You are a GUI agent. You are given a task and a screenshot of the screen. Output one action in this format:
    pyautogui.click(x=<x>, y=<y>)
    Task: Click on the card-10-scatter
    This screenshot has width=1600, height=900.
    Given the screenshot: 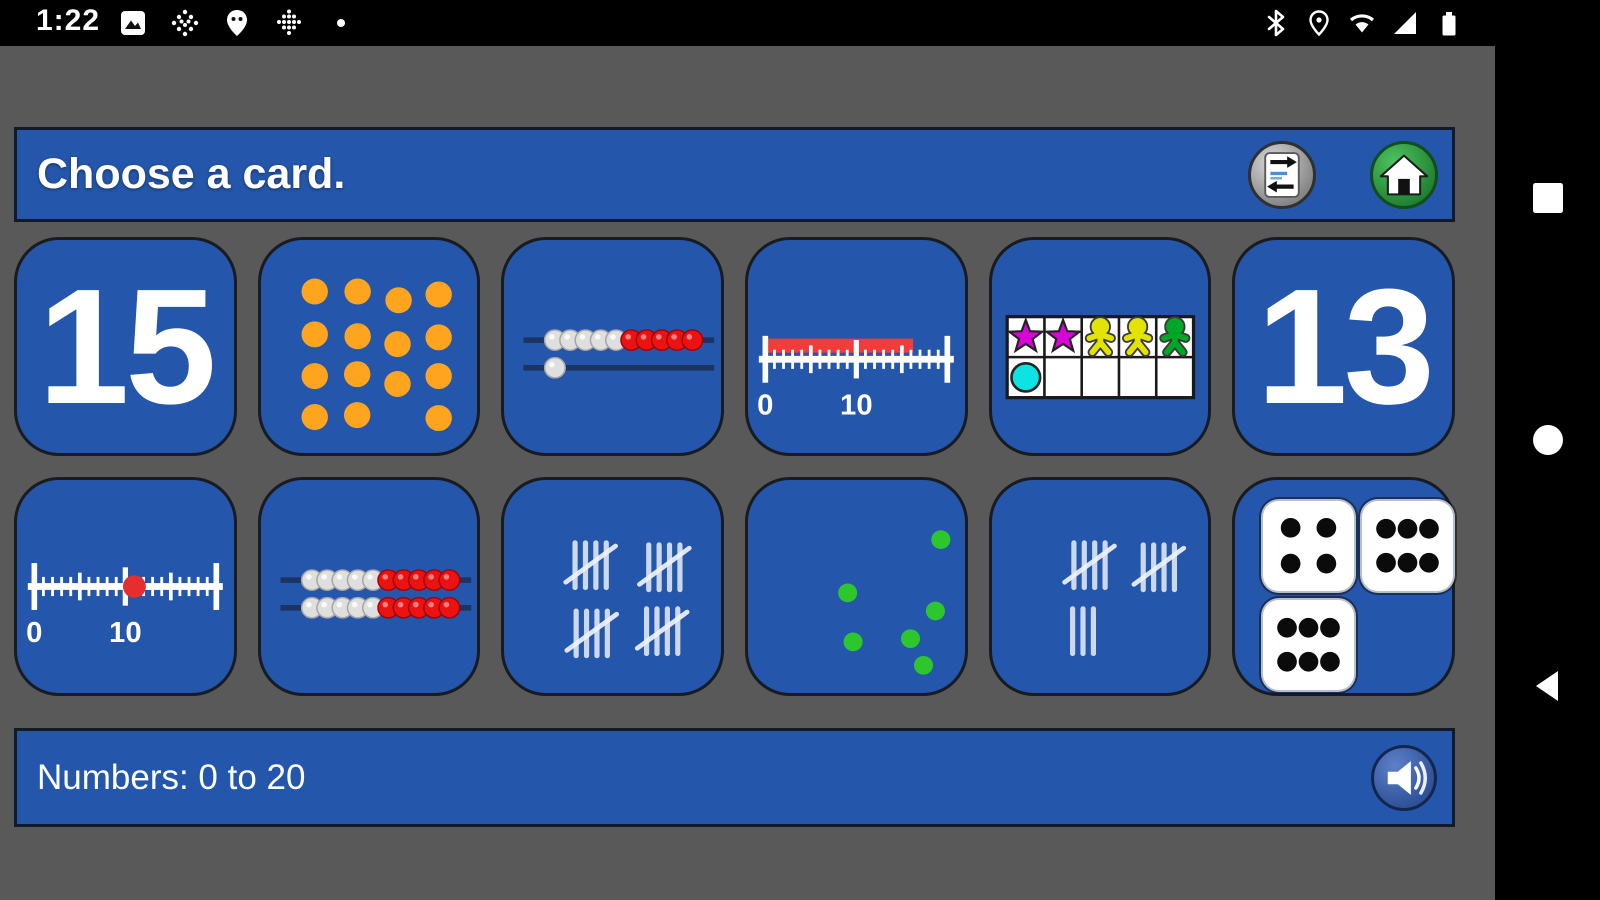 What is the action you would take?
    pyautogui.click(x=856, y=586)
    